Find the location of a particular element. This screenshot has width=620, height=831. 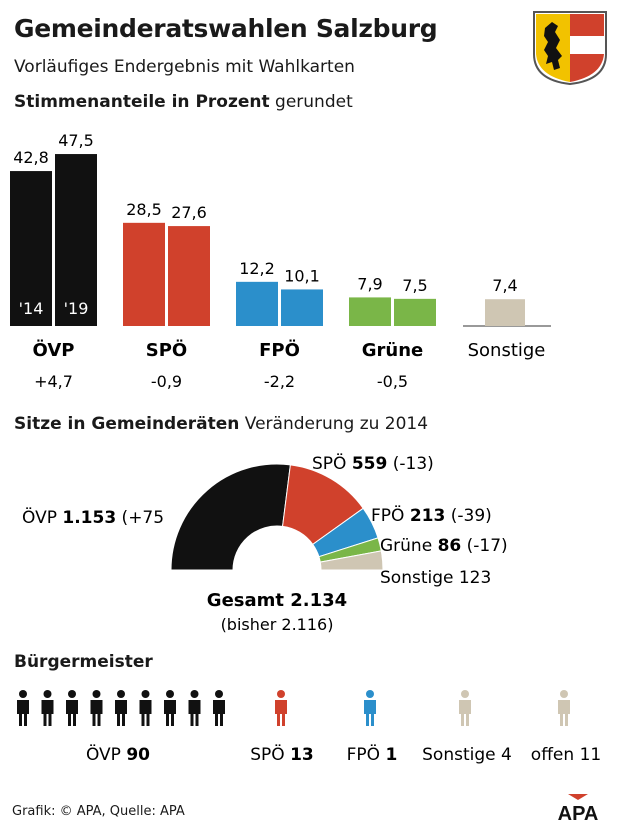

change-label: -0,9 is located at coordinates (166, 381).